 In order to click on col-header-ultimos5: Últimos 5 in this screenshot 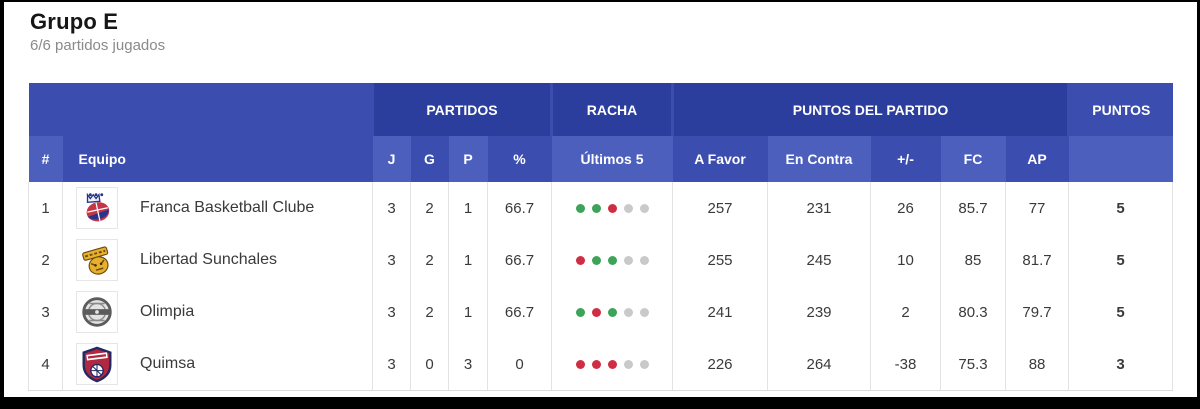, I will do `click(612, 159)`.